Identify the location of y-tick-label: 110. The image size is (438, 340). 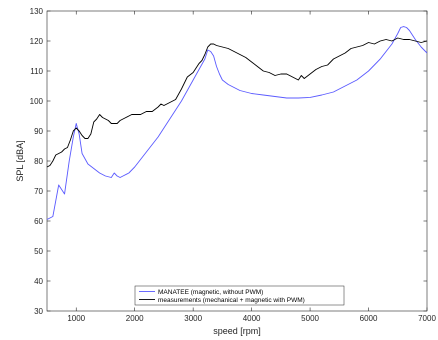
(36, 71).